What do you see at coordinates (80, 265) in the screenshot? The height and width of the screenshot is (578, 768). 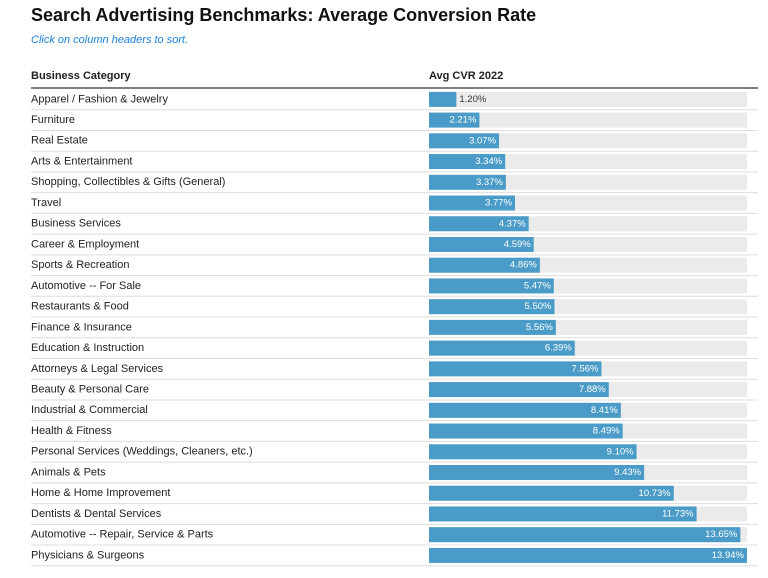 I see `category-label: Sports & Recreation` at bounding box center [80, 265].